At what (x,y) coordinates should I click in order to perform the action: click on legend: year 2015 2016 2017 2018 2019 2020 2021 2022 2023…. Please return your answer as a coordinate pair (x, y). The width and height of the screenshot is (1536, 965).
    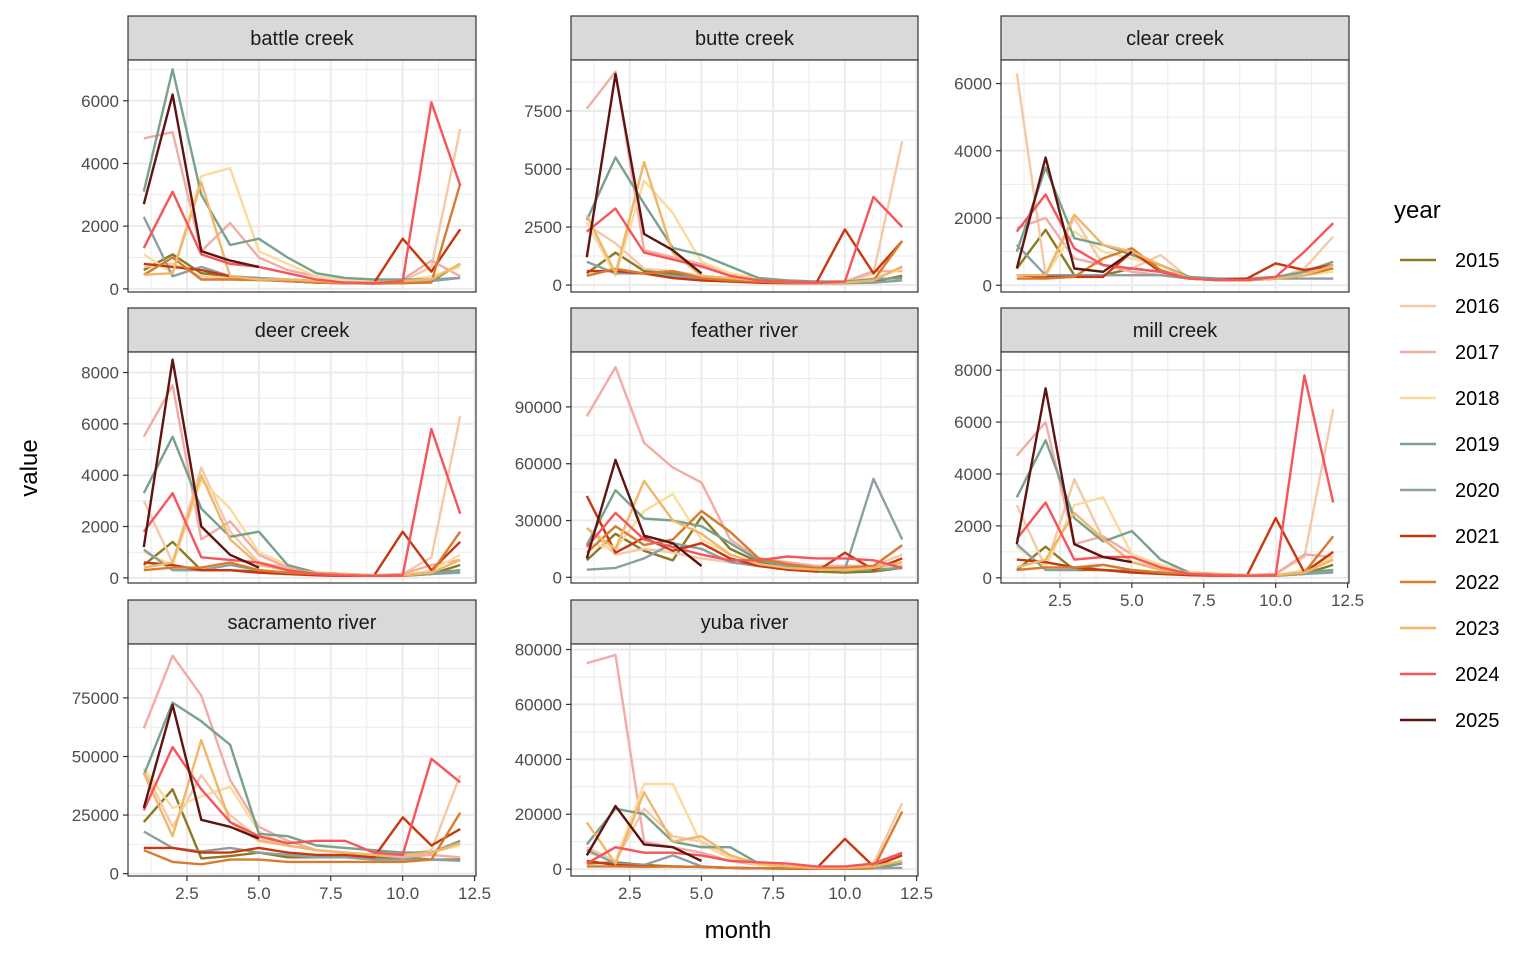
    Looking at the image, I should click on (1447, 464).